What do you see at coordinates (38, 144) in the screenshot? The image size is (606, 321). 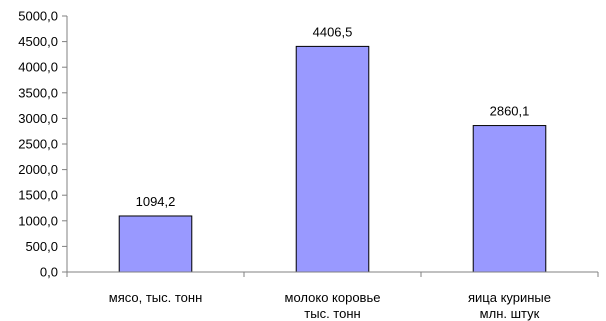 I see `y-tick-label: 2500,0` at bounding box center [38, 144].